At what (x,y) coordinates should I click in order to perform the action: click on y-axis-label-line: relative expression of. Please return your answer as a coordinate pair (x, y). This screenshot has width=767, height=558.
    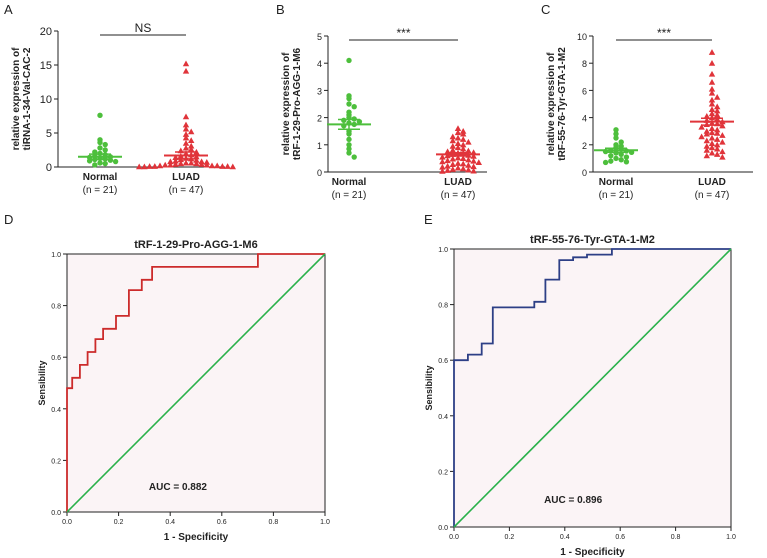
    Looking at the image, I should click on (286, 103).